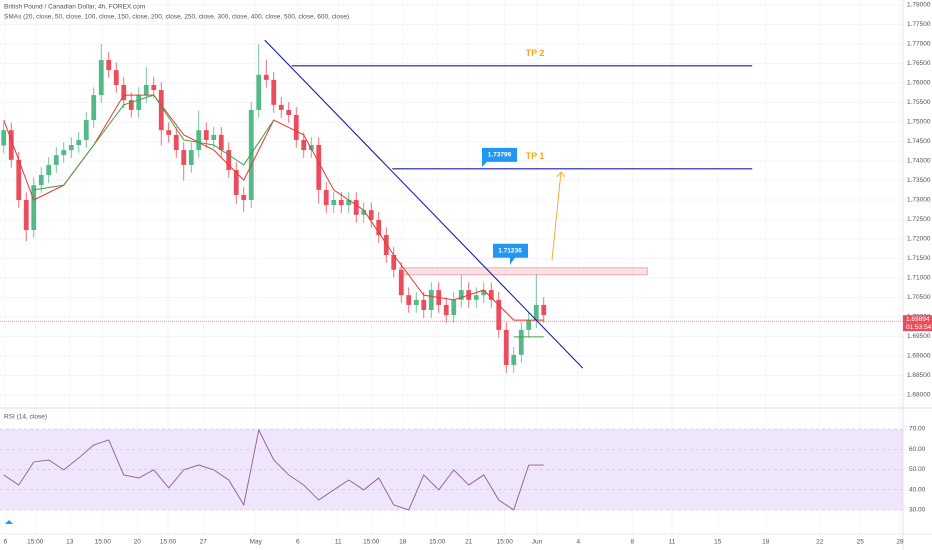 The height and width of the screenshot is (550, 932). I want to click on callout-label: 1.73799, so click(500, 155).